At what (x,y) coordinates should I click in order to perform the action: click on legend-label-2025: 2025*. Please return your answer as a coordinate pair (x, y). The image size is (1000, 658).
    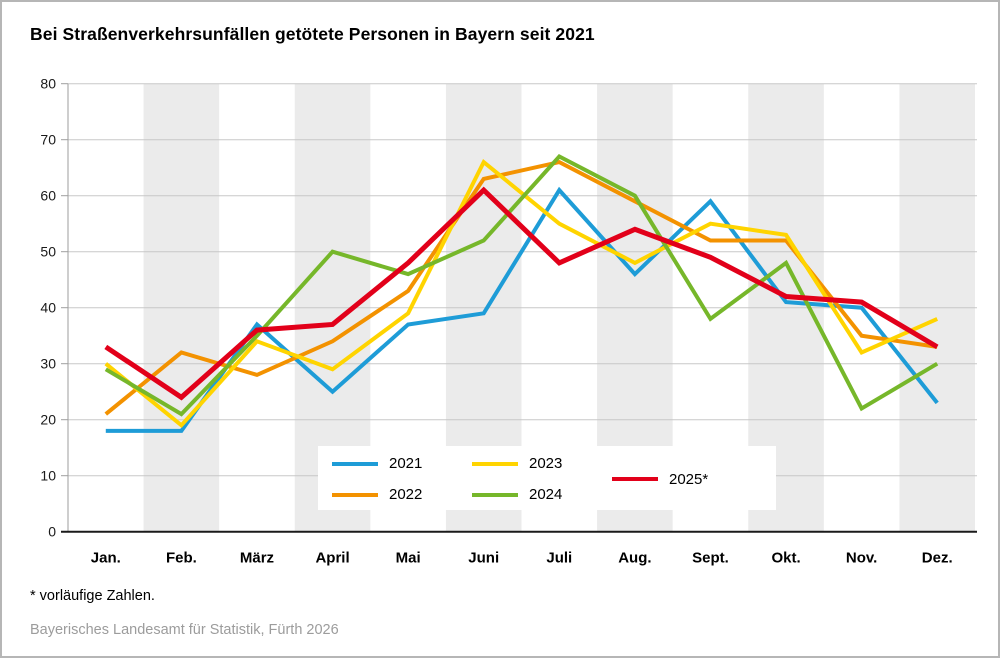
    Looking at the image, I should click on (689, 479).